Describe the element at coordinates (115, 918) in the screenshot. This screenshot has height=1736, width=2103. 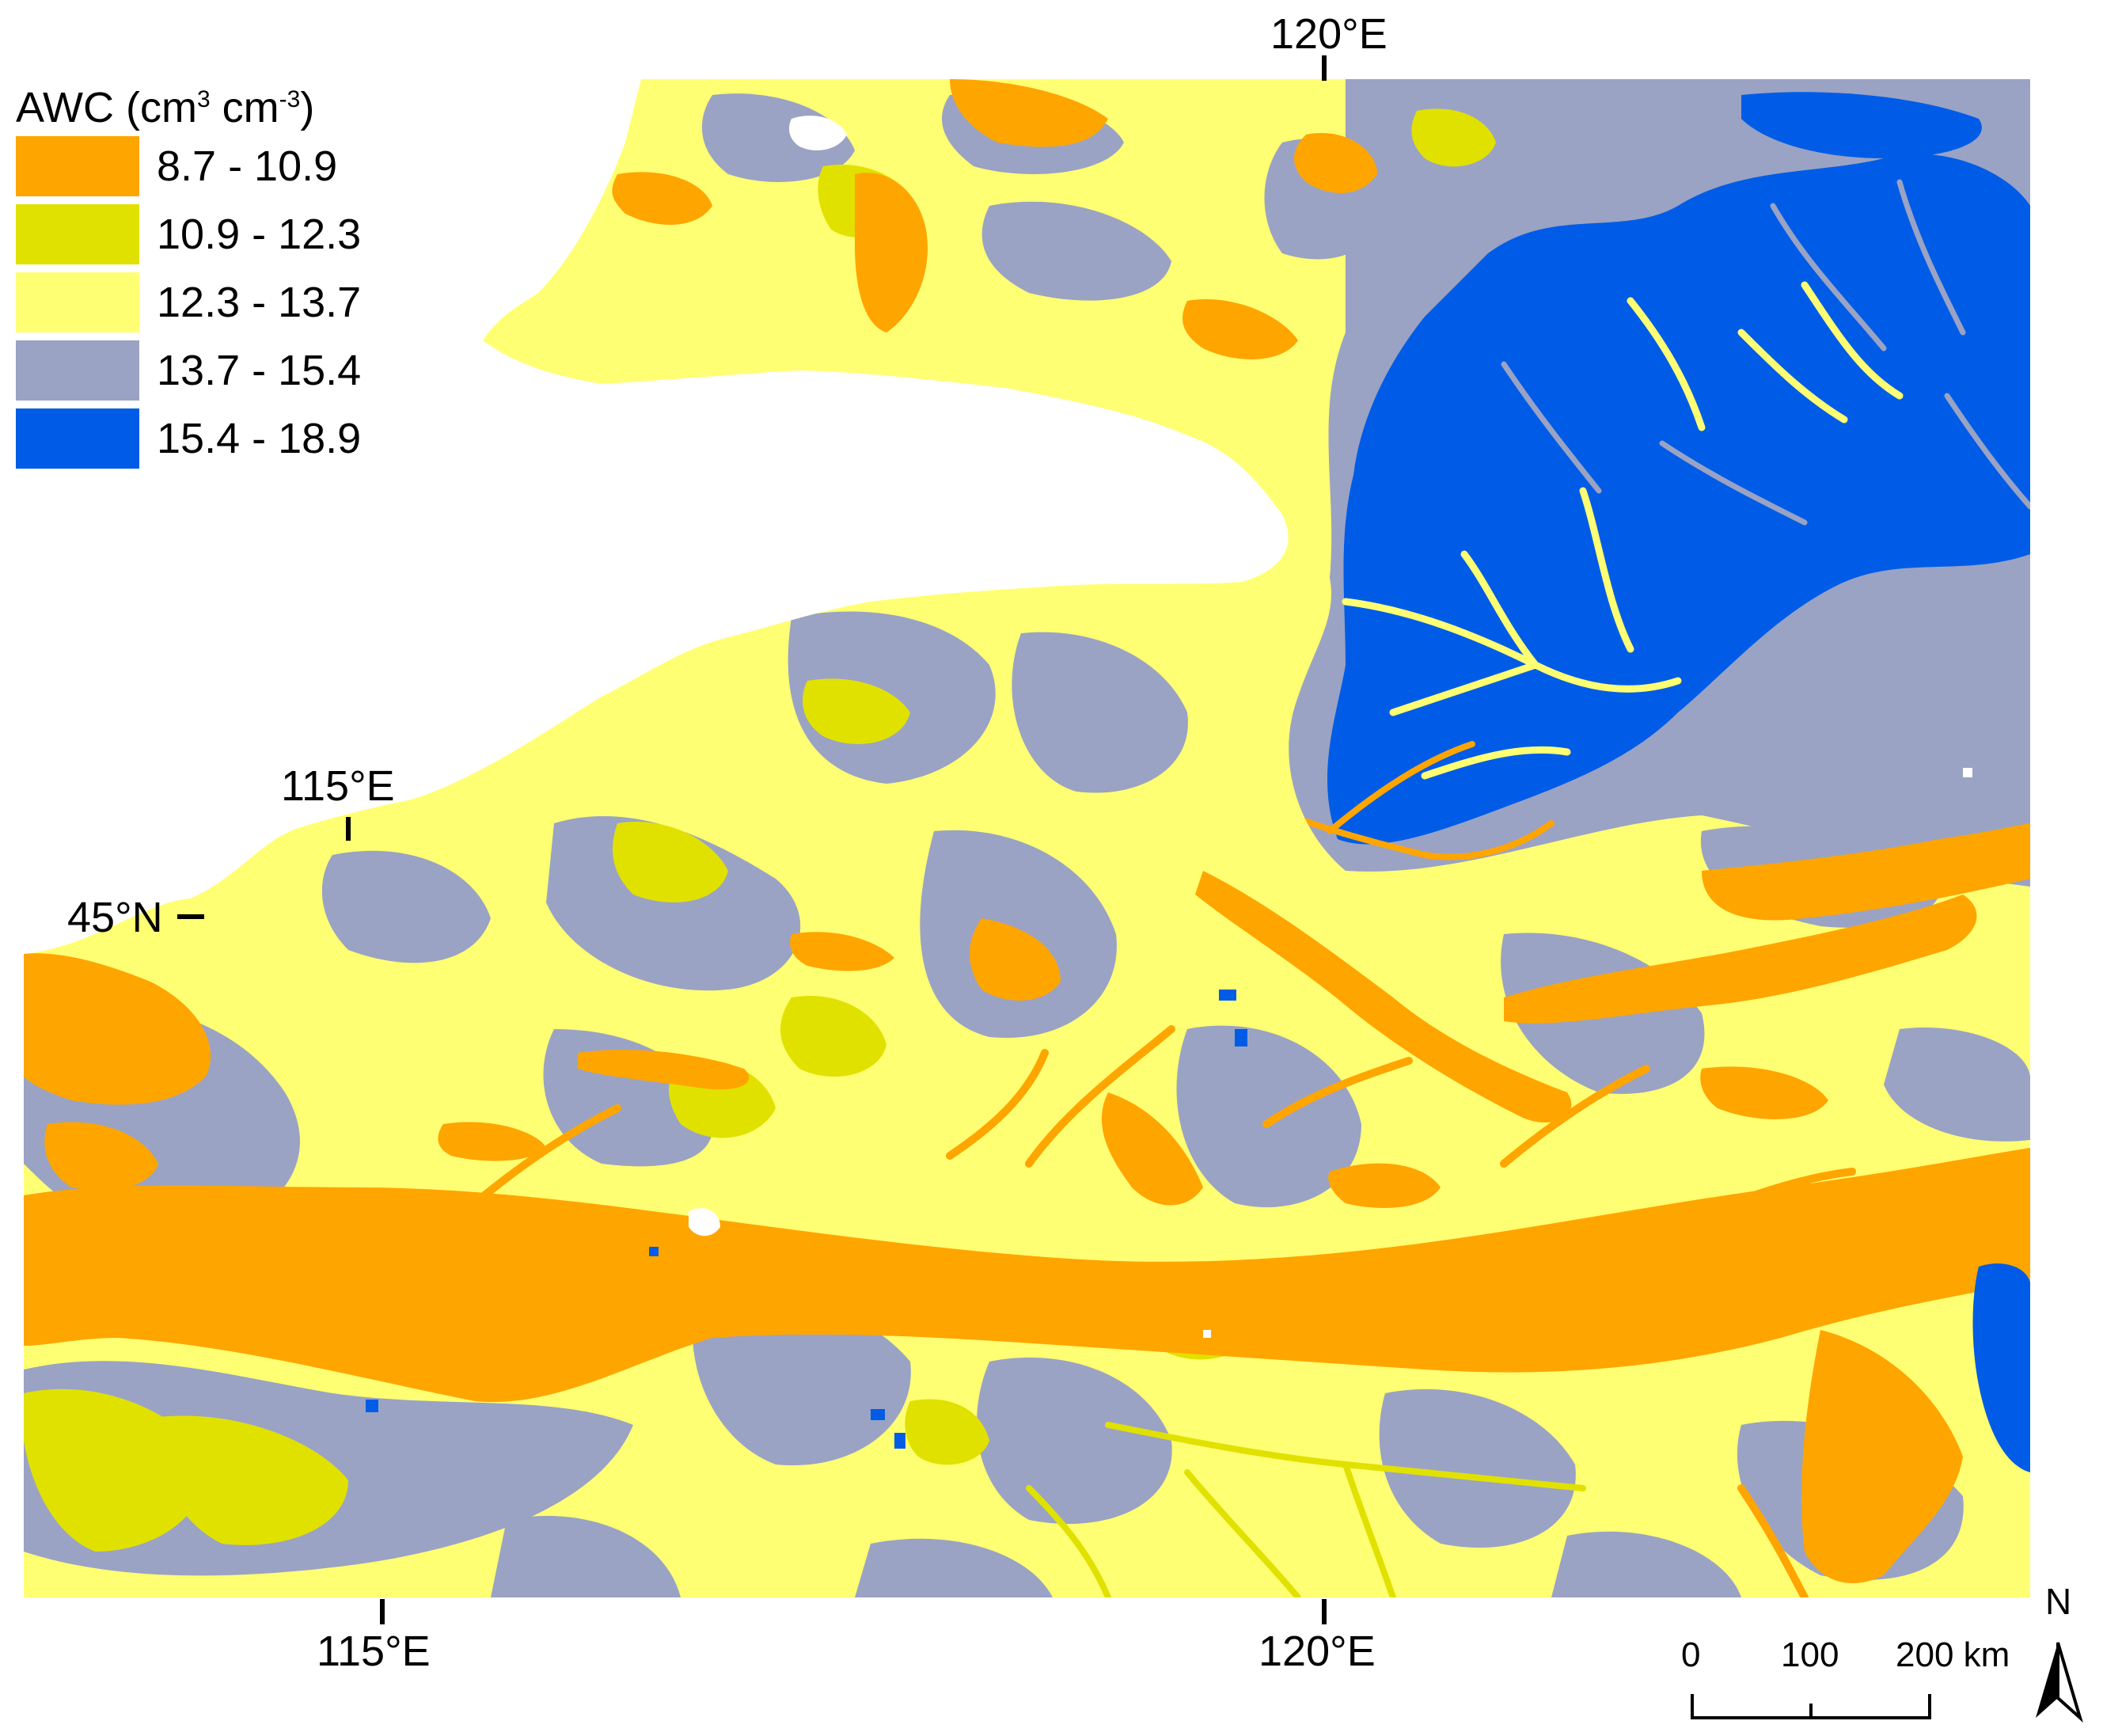
I see `inner-lat-label: 45°N` at that location.